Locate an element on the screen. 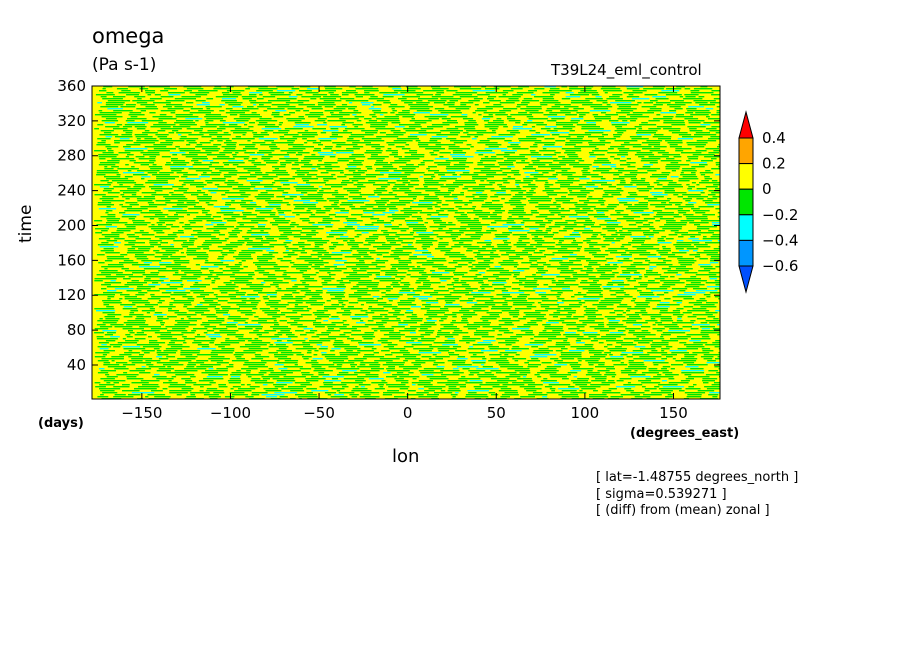 The height and width of the screenshot is (654, 904). colorbar-label: −0.4 is located at coordinates (780, 240).